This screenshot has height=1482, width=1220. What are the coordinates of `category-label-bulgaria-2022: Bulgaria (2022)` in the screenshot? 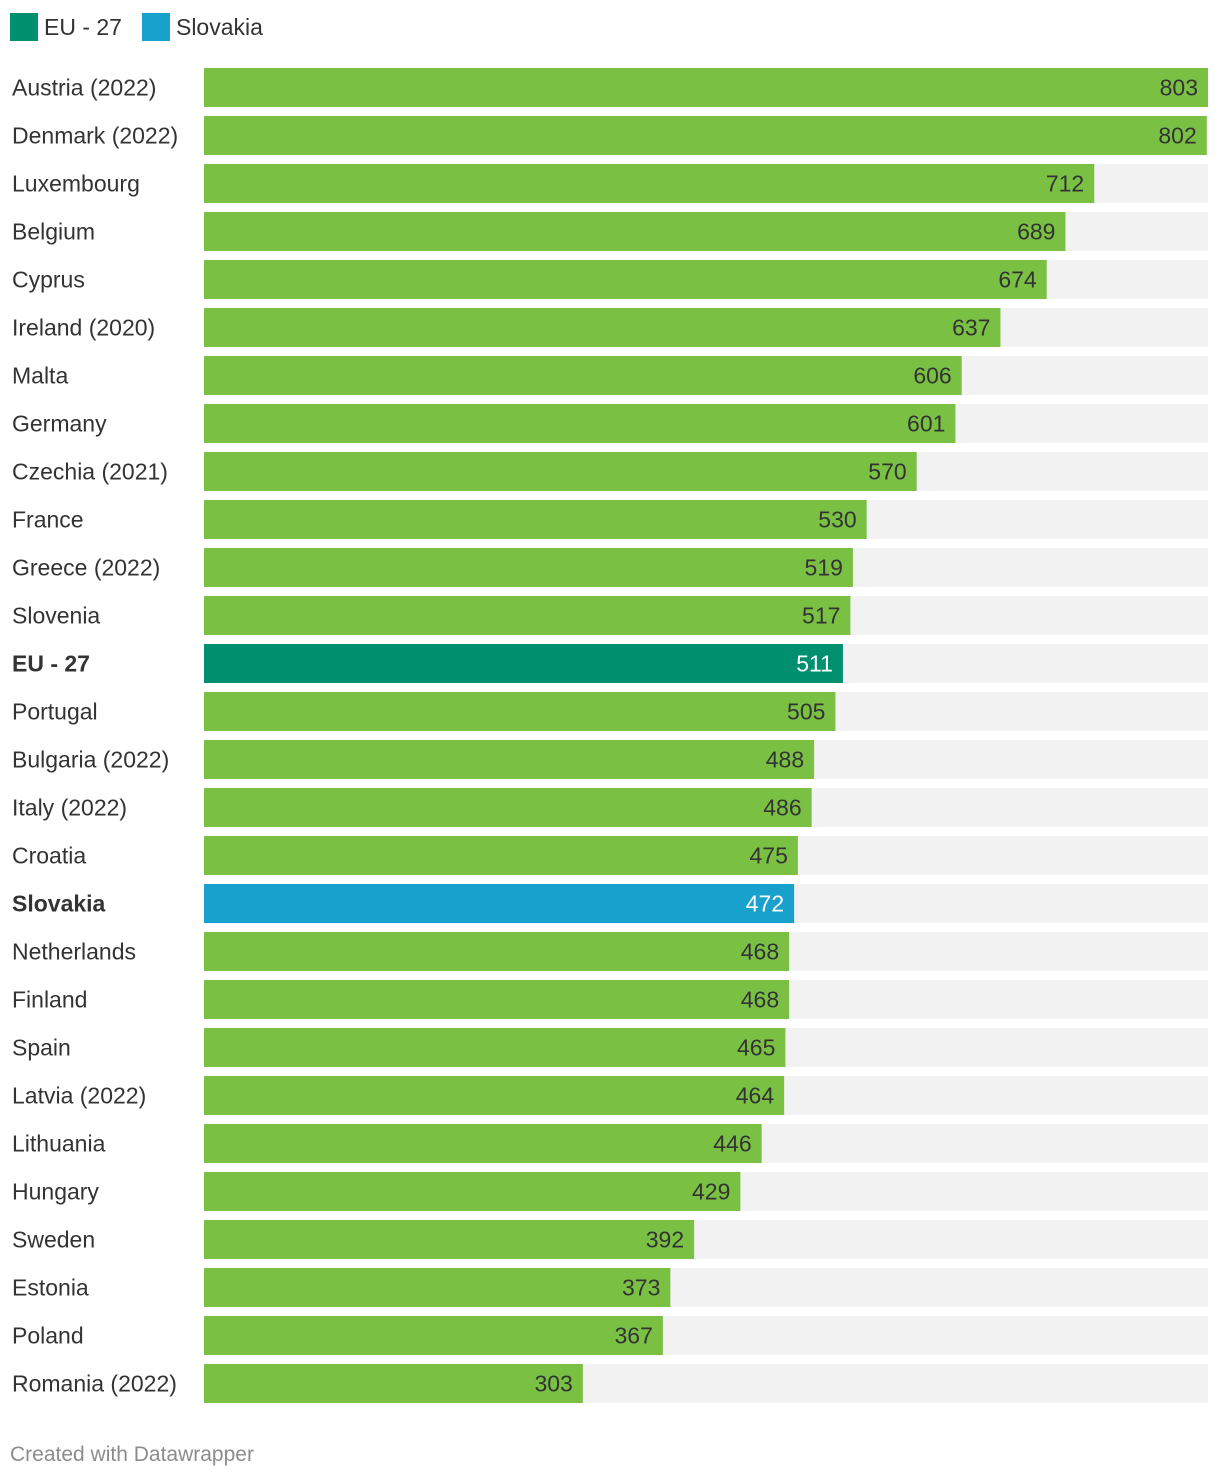 It's located at (90, 760).